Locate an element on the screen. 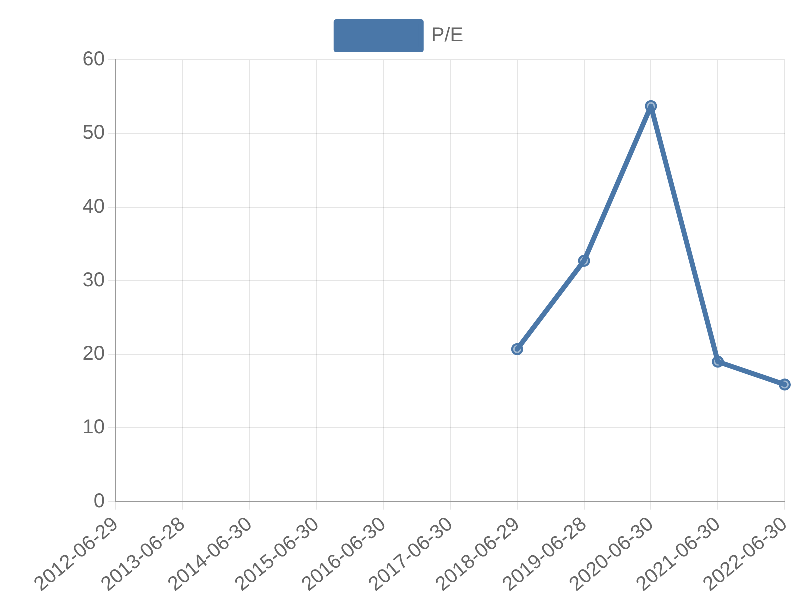 This screenshot has width=800, height=600. y-tick-label: 40 is located at coordinates (93, 207).